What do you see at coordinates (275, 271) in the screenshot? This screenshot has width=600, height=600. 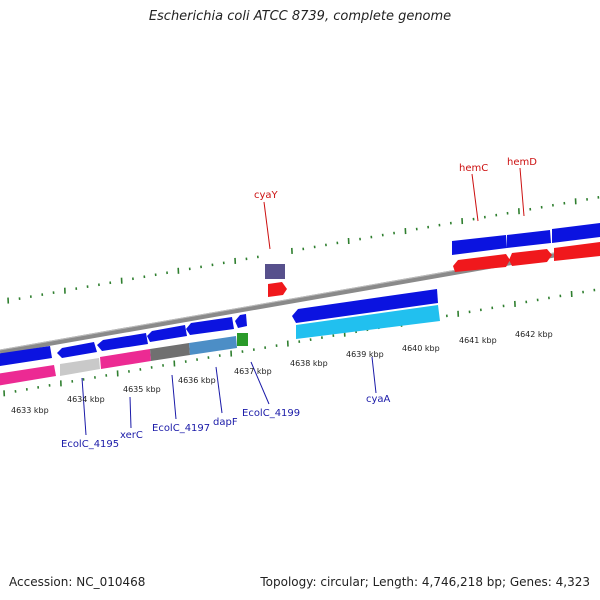 I see `gene-cyaY-box` at bounding box center [275, 271].